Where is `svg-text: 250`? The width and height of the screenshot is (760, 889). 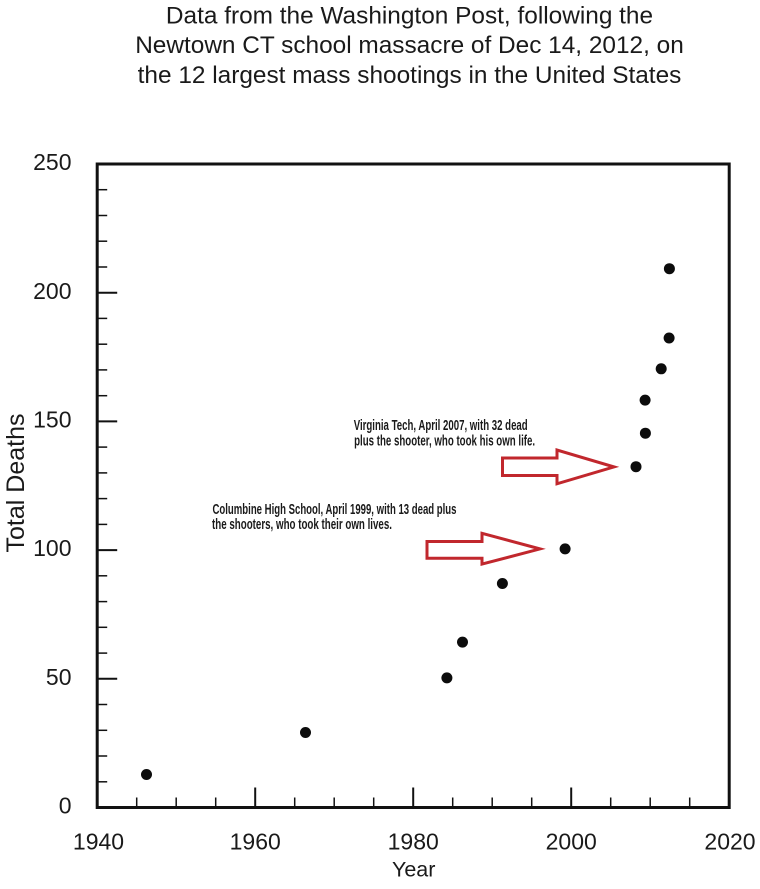
svg-text: 250 is located at coordinates (52, 162).